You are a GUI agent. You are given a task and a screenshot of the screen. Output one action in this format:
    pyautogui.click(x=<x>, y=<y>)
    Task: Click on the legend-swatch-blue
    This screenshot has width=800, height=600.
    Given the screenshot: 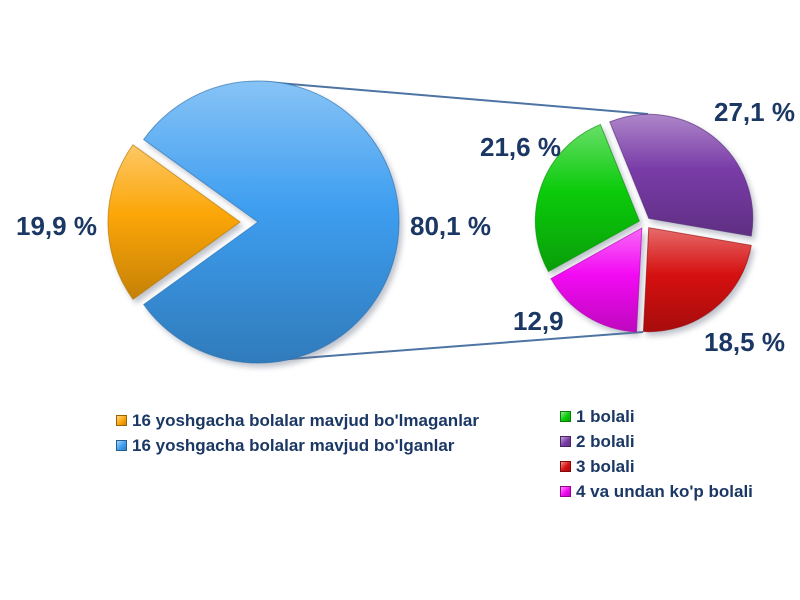 What is the action you would take?
    pyautogui.click(x=121, y=445)
    